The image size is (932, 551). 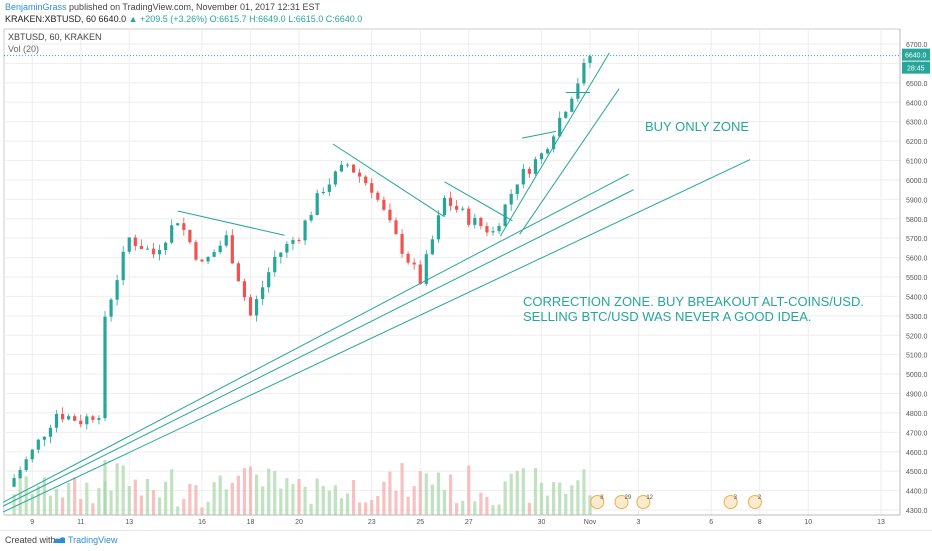 What do you see at coordinates (917, 84) in the screenshot?
I see `price-tick-label: 6500.0` at bounding box center [917, 84].